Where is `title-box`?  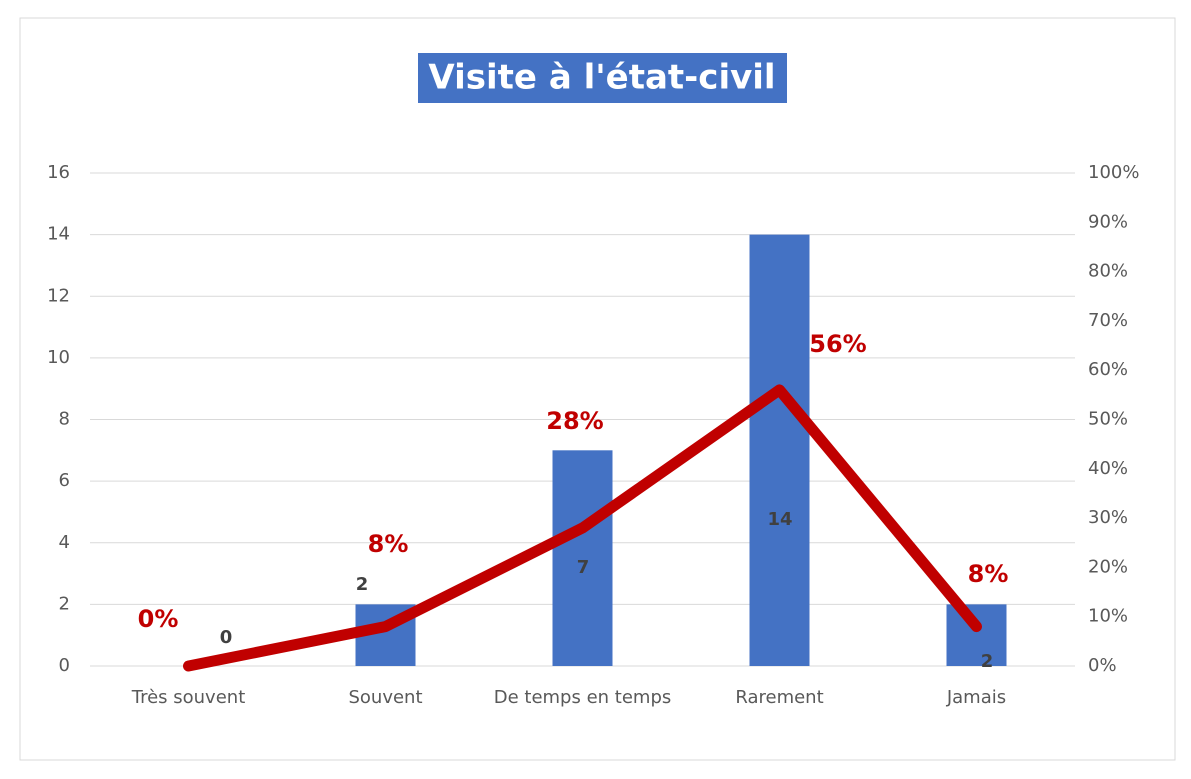
title-box is located at coordinates (602, 78).